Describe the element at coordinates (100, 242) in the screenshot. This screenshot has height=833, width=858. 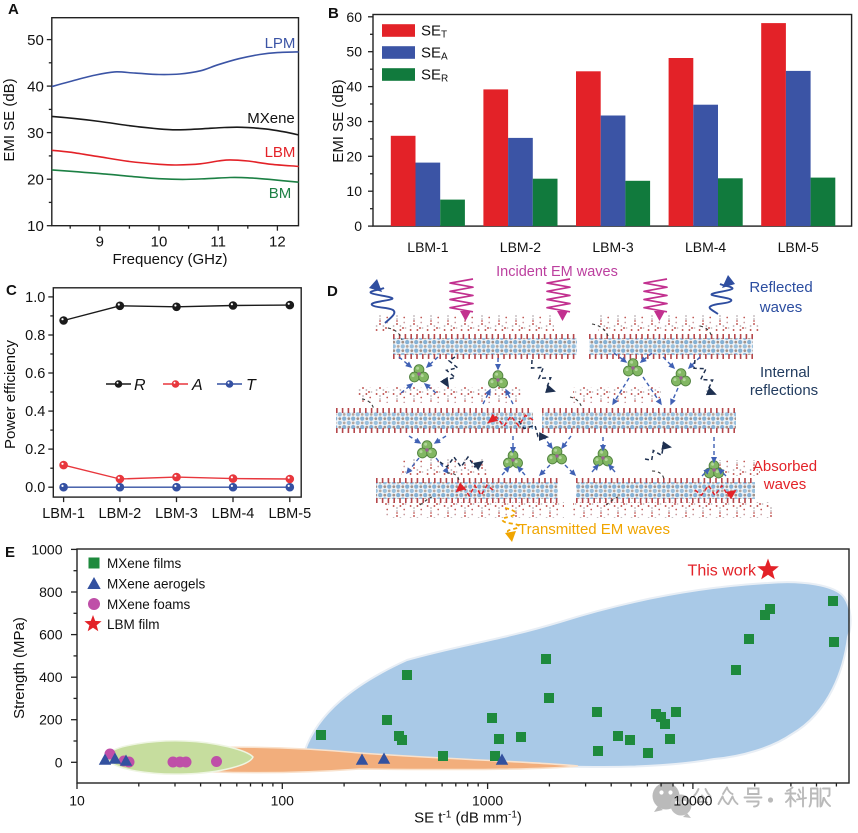
I see `svg-text: 9` at that location.